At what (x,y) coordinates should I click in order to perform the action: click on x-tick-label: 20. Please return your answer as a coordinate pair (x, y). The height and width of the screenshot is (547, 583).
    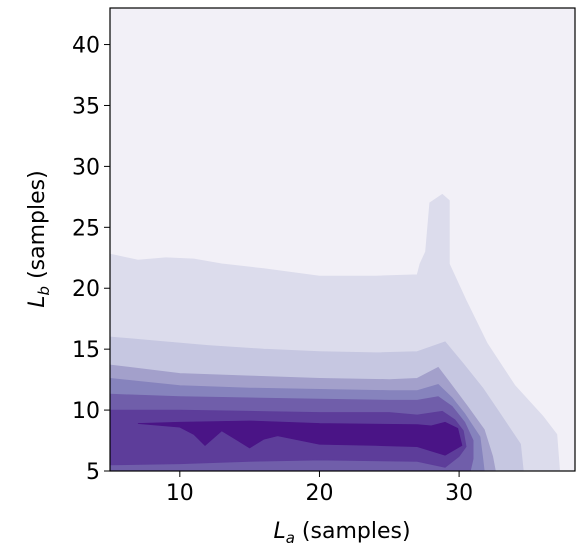
    Looking at the image, I should click on (319, 493).